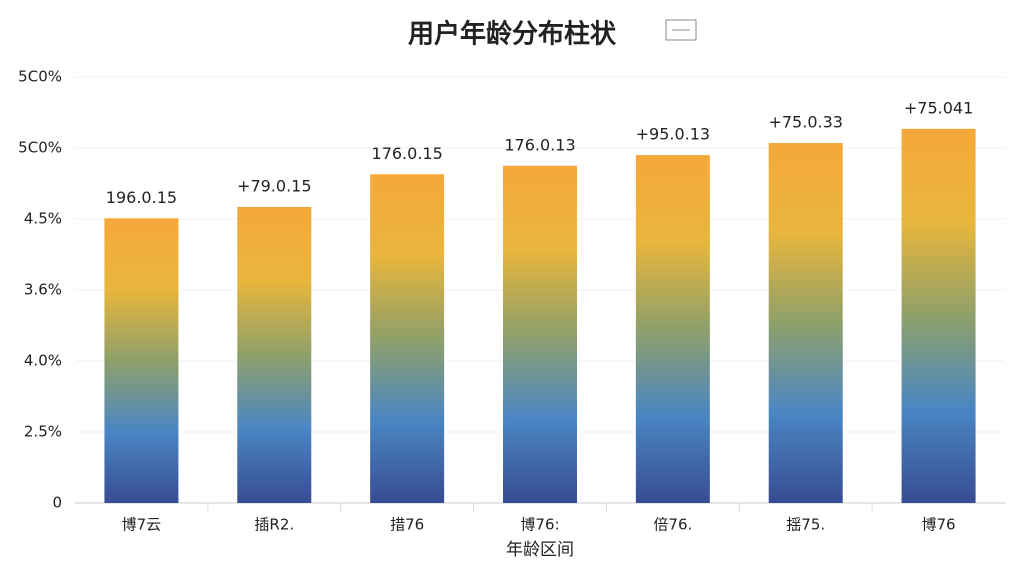  What do you see at coordinates (43, 361) in the screenshot?
I see `y-tick-label: 4.0%` at bounding box center [43, 361].